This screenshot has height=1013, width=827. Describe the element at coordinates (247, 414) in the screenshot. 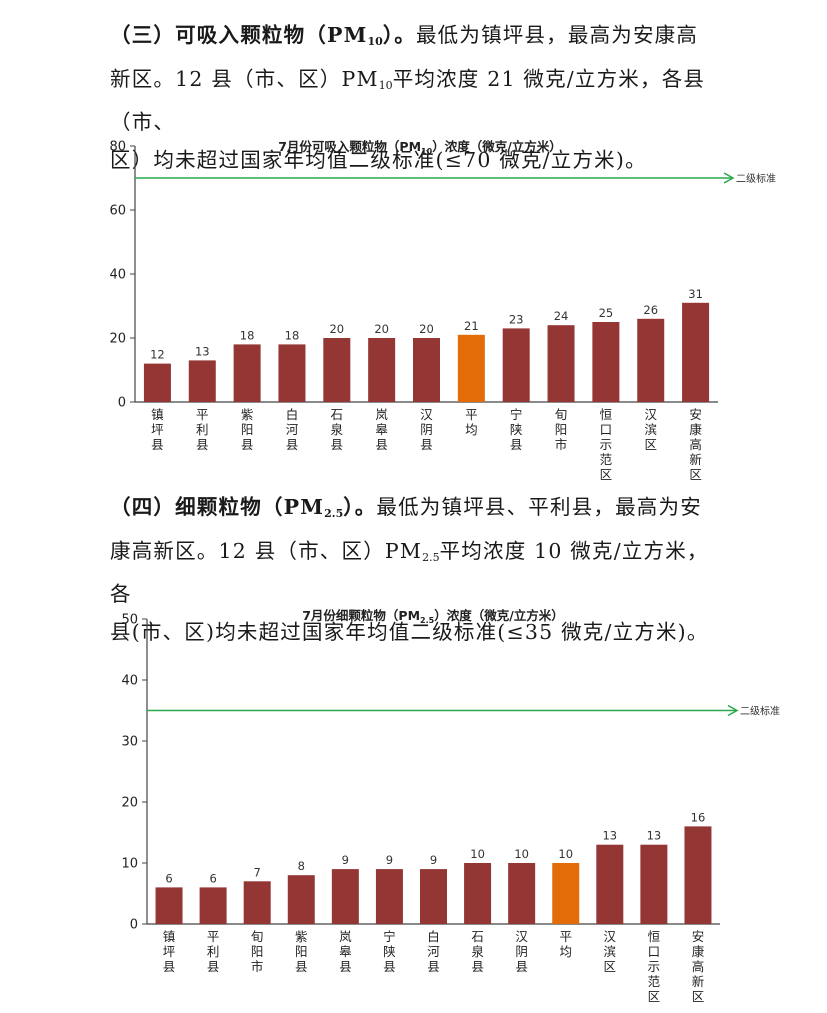

I see `category-label: 紫` at that location.